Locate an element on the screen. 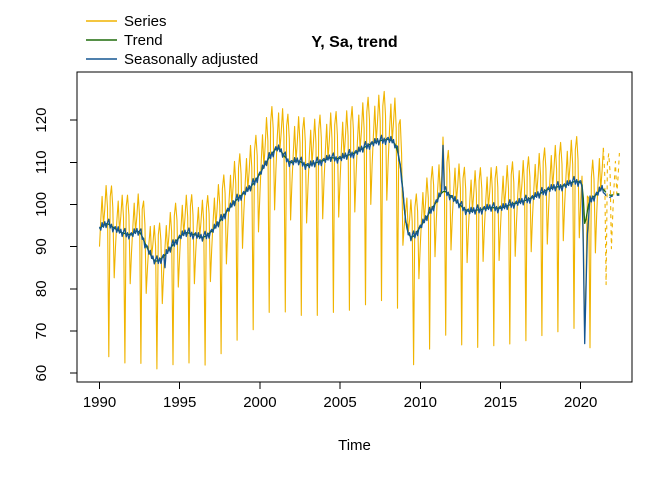  y-tick-label-70: 70 is located at coordinates (41, 331).